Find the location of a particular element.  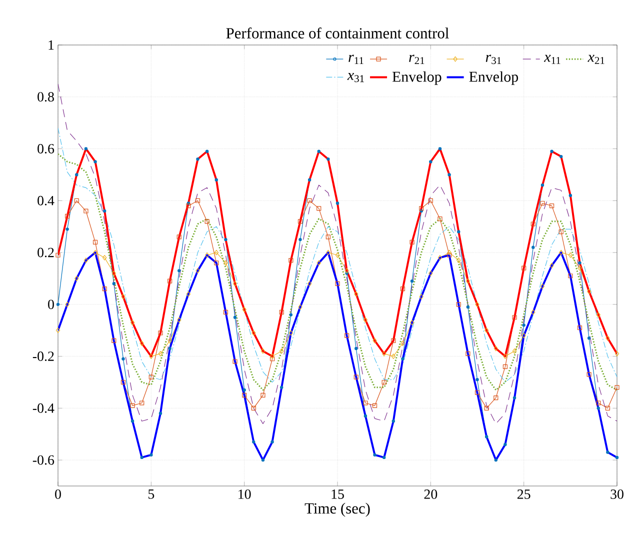

chart-title: Performance of containment control is located at coordinates (337, 32).